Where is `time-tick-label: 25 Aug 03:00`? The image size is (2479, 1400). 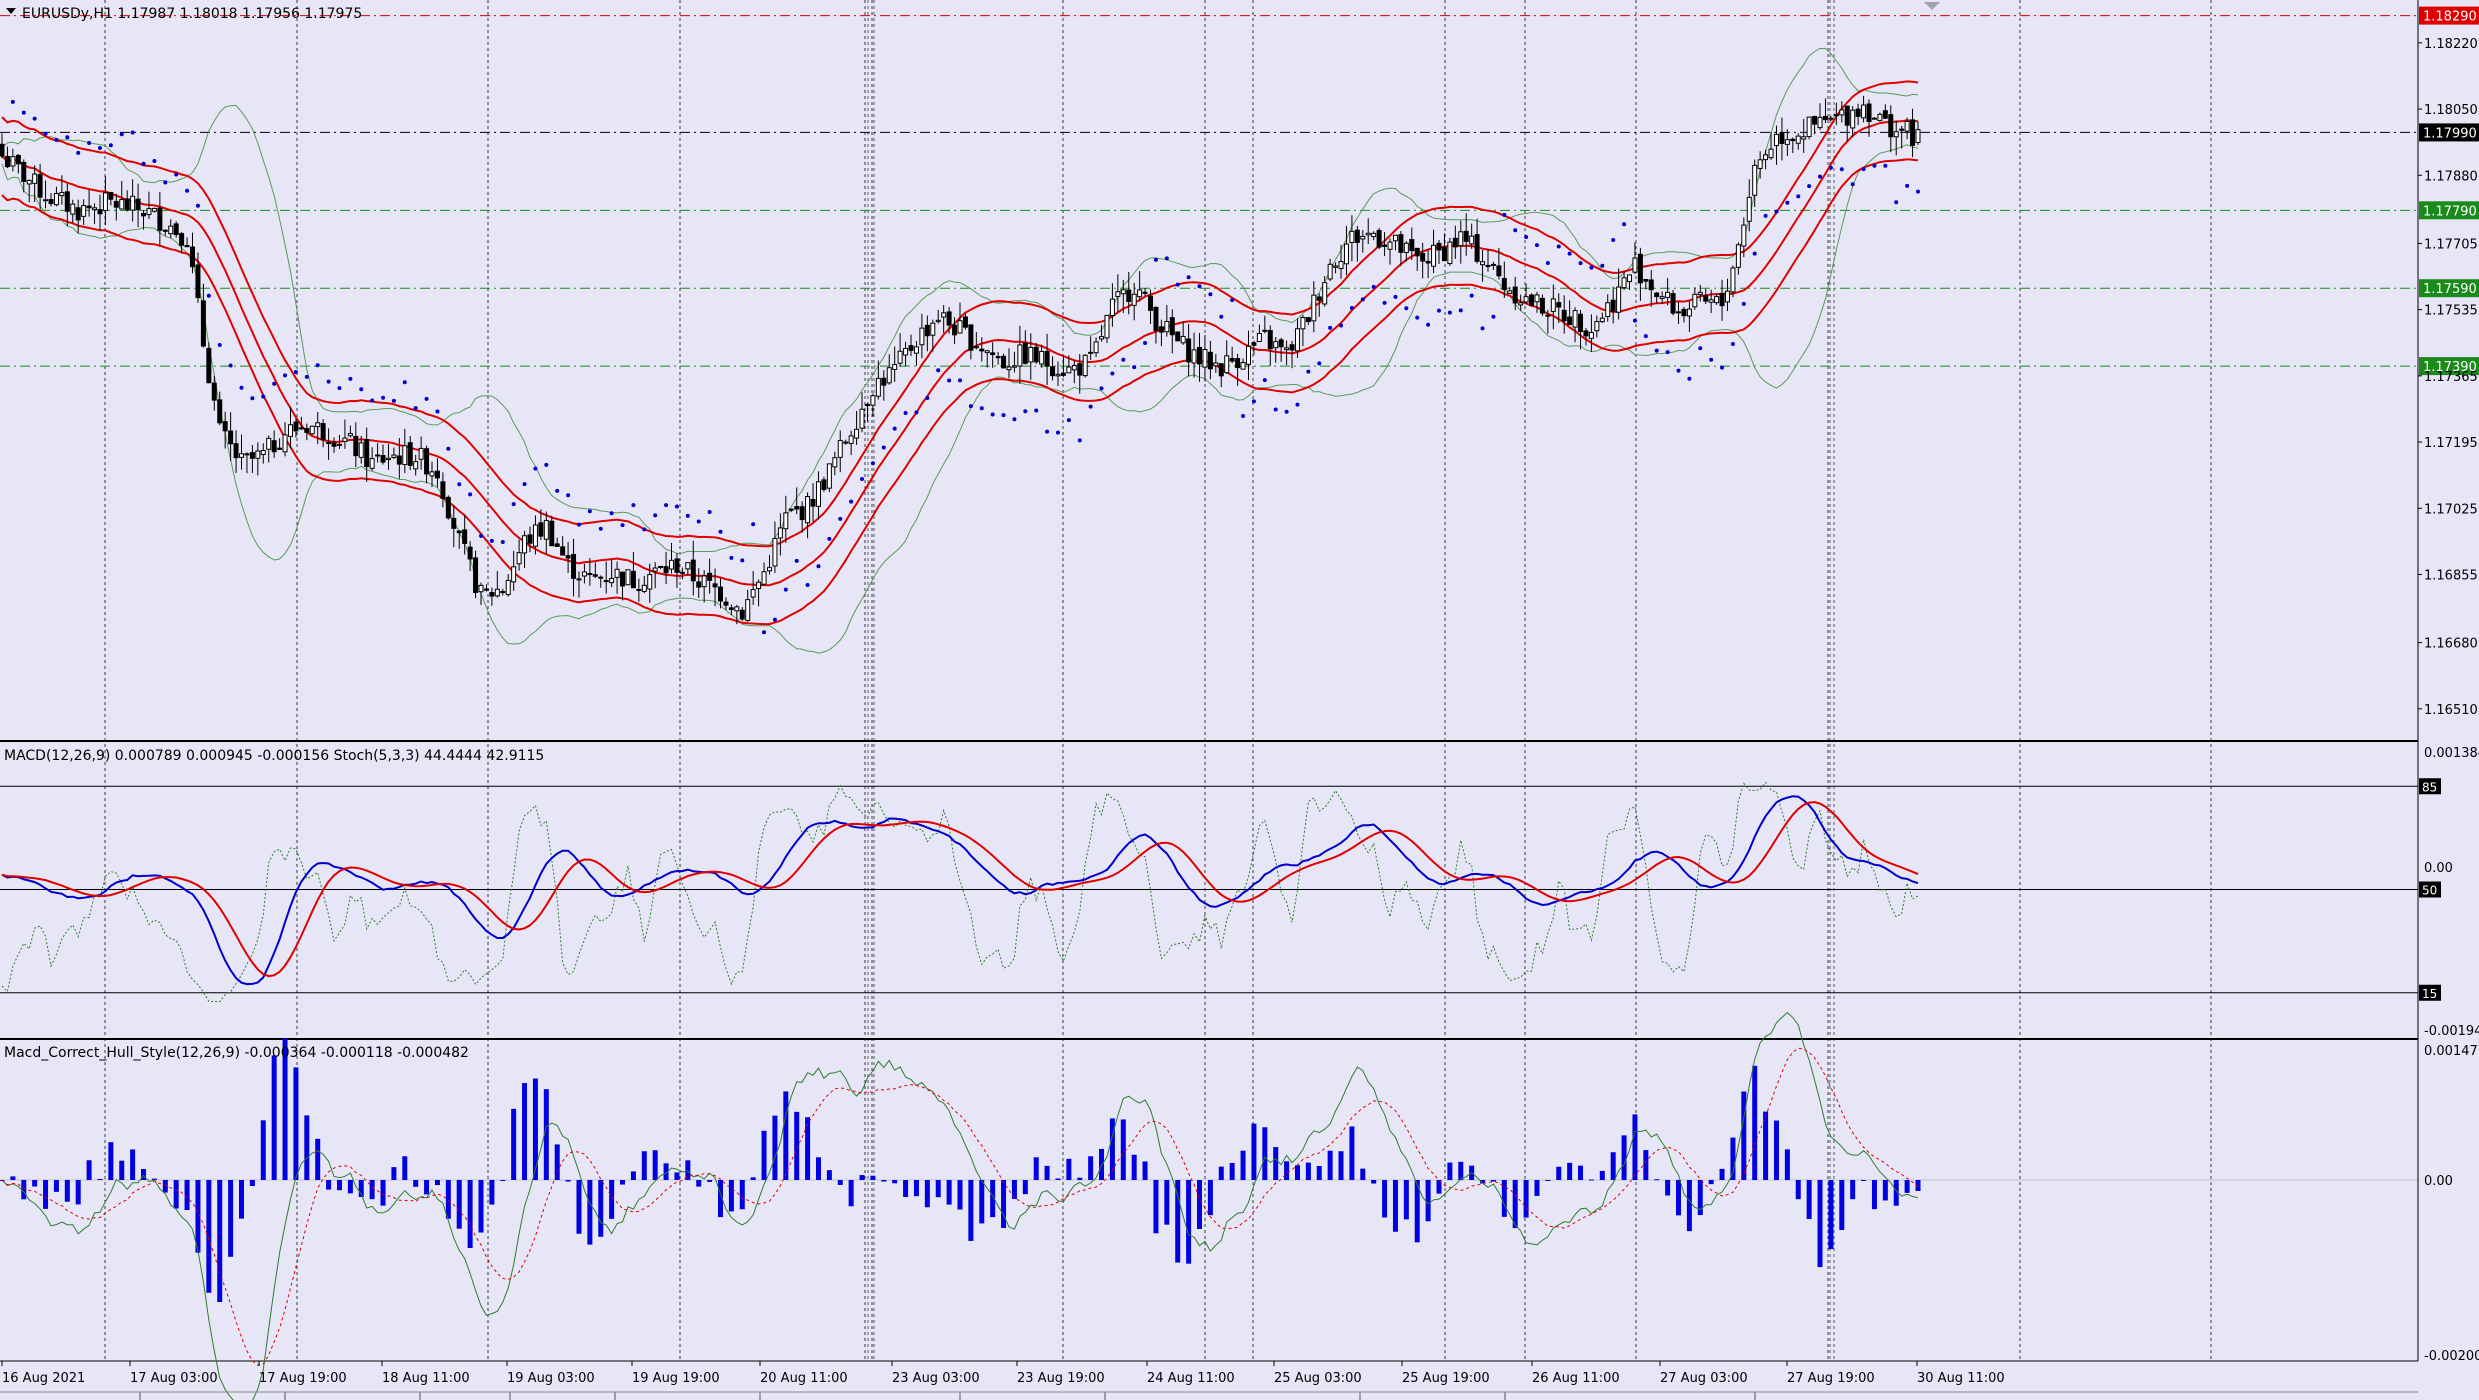 time-tick-label: 25 Aug 03:00 is located at coordinates (1318, 1378).